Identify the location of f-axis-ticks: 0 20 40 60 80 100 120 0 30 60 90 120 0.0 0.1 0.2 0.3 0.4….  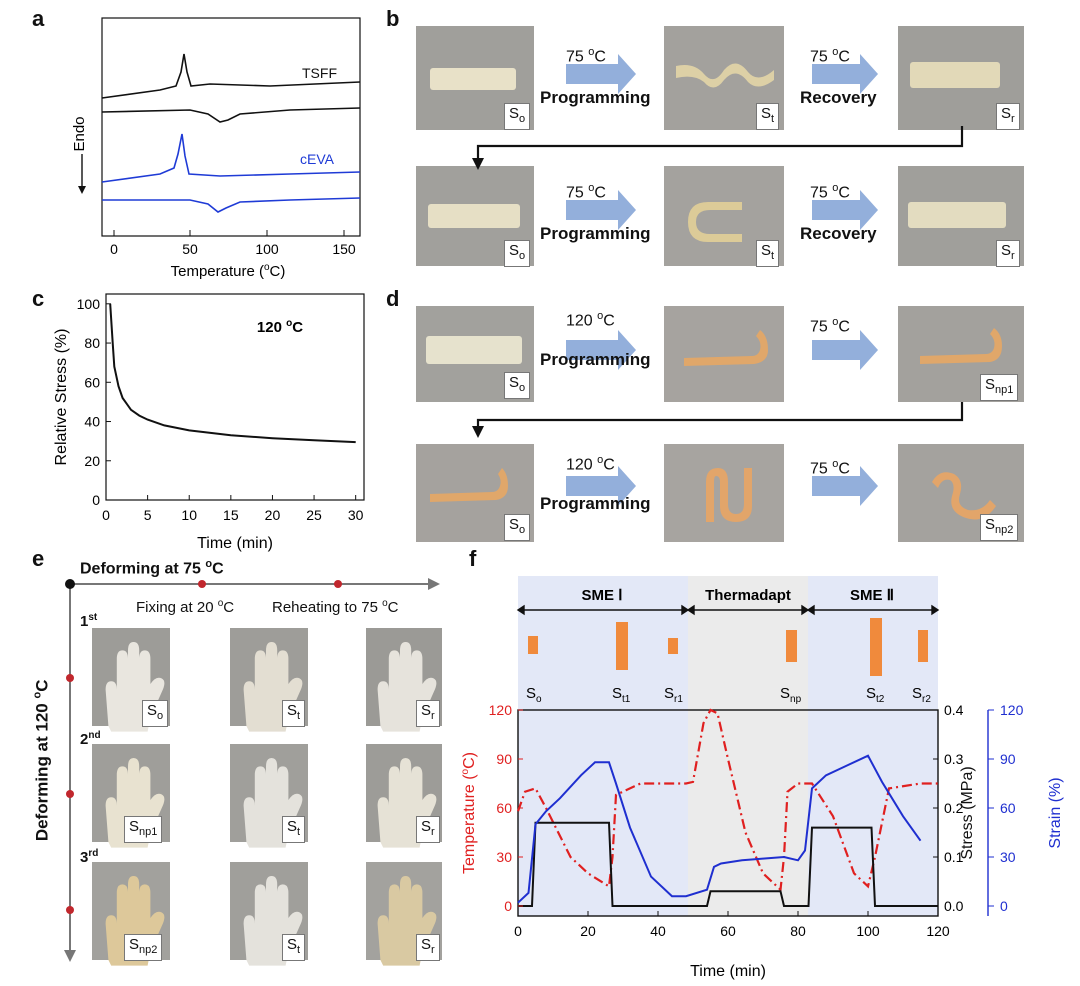
(756, 820).